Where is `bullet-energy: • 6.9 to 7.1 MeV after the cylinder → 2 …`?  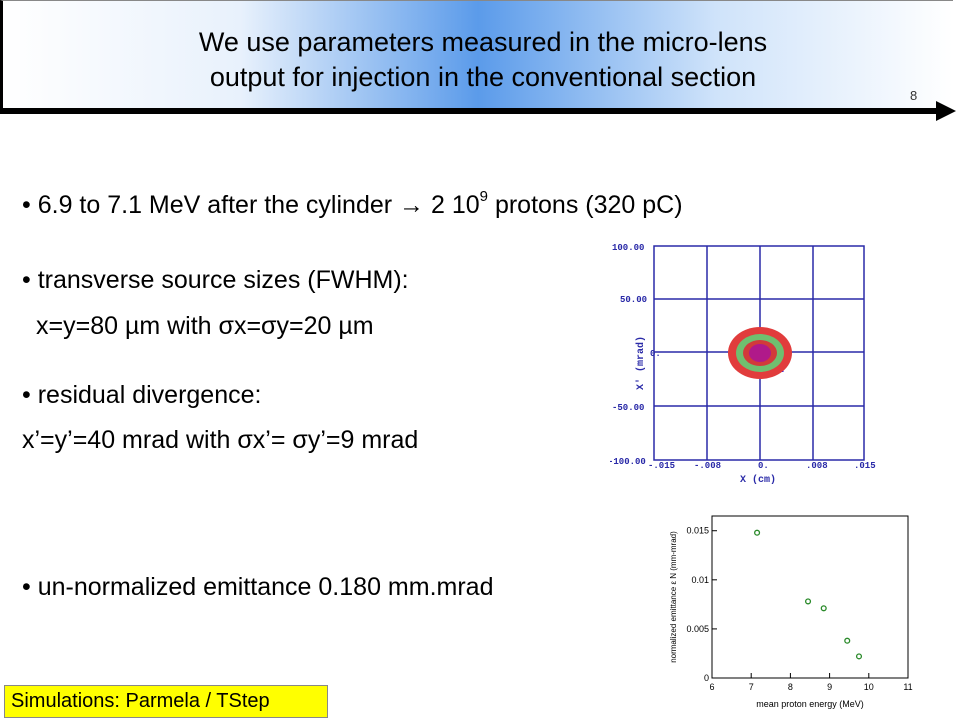 bullet-energy: • 6.9 to 7.1 MeV after the cylinder → 2 … is located at coordinates (352, 203).